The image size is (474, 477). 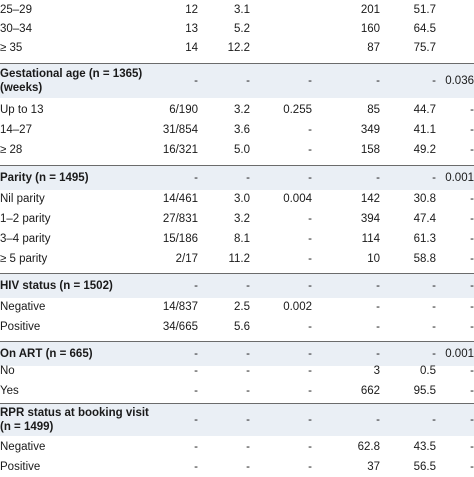 What do you see at coordinates (368, 447) in the screenshot?
I see `table-cell: 62.8` at bounding box center [368, 447].